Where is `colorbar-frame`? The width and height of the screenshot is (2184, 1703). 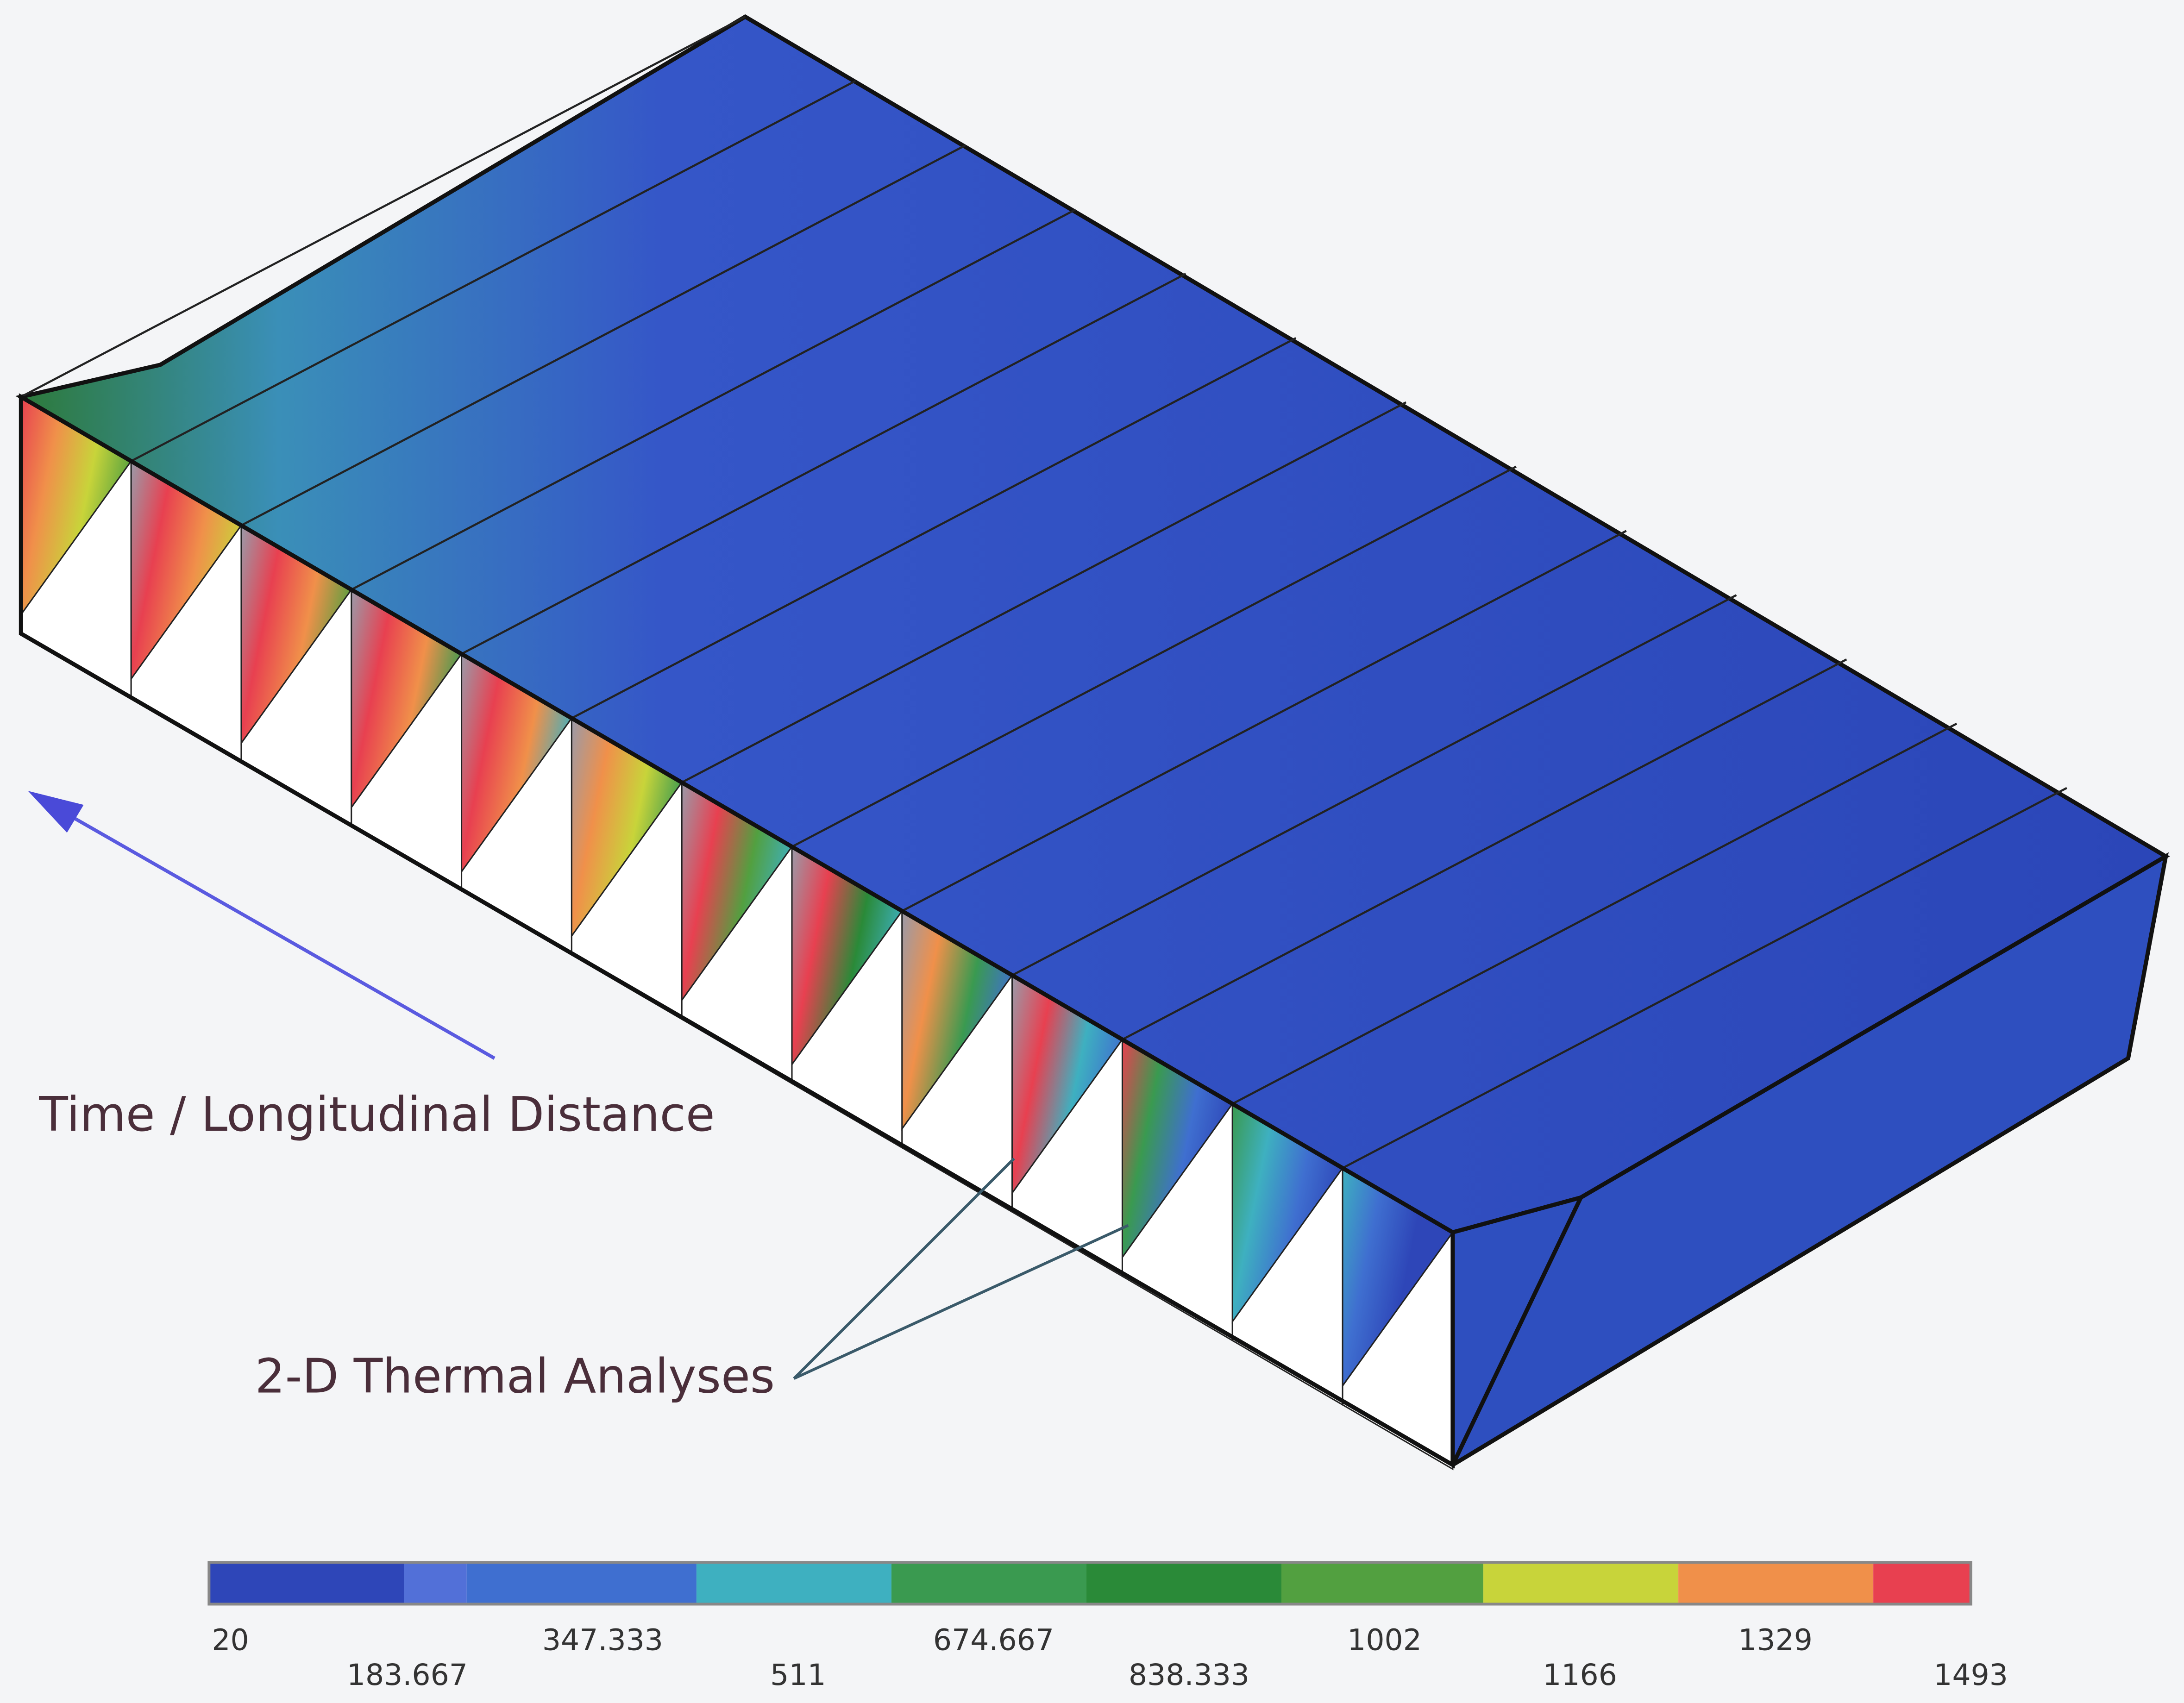
colorbar-frame is located at coordinates (1089, 1583).